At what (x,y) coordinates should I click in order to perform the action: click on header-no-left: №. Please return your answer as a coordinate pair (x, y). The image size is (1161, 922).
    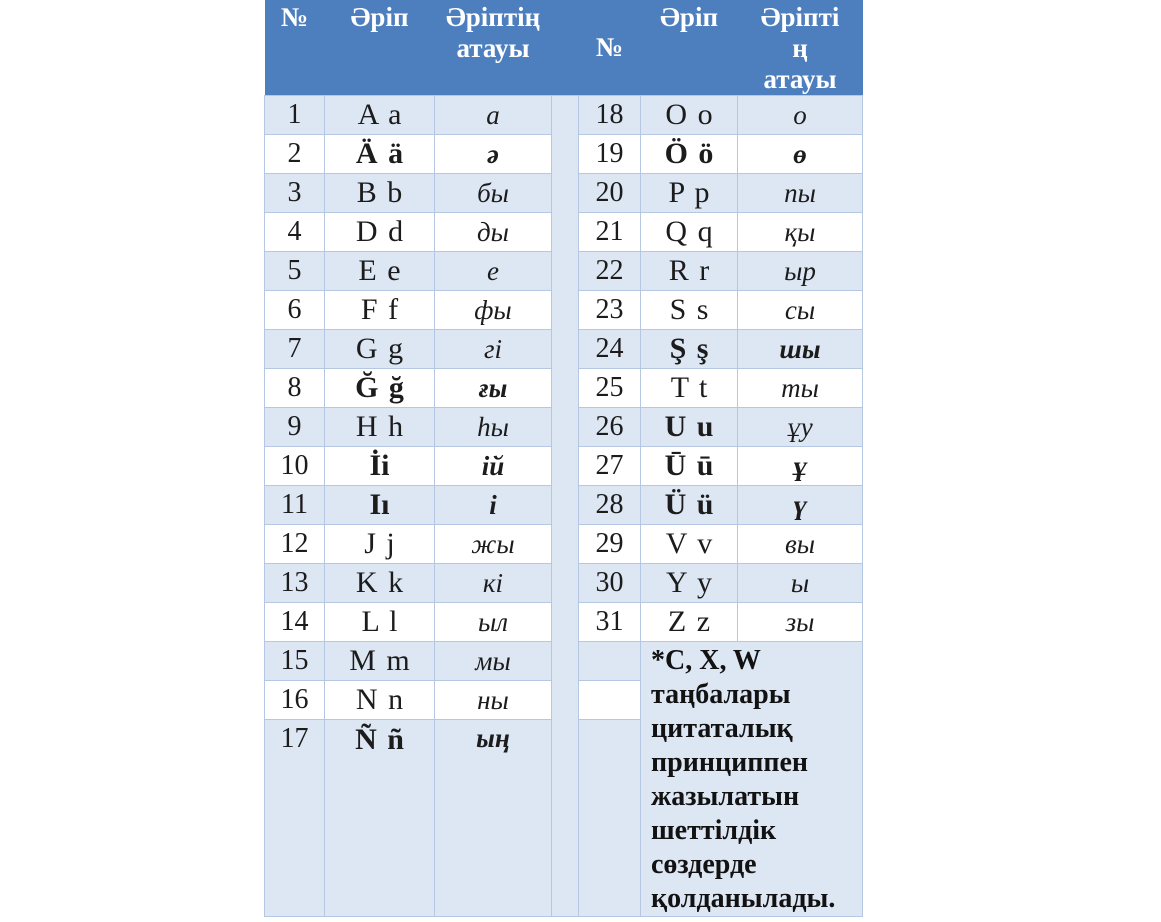
    Looking at the image, I should click on (294, 48).